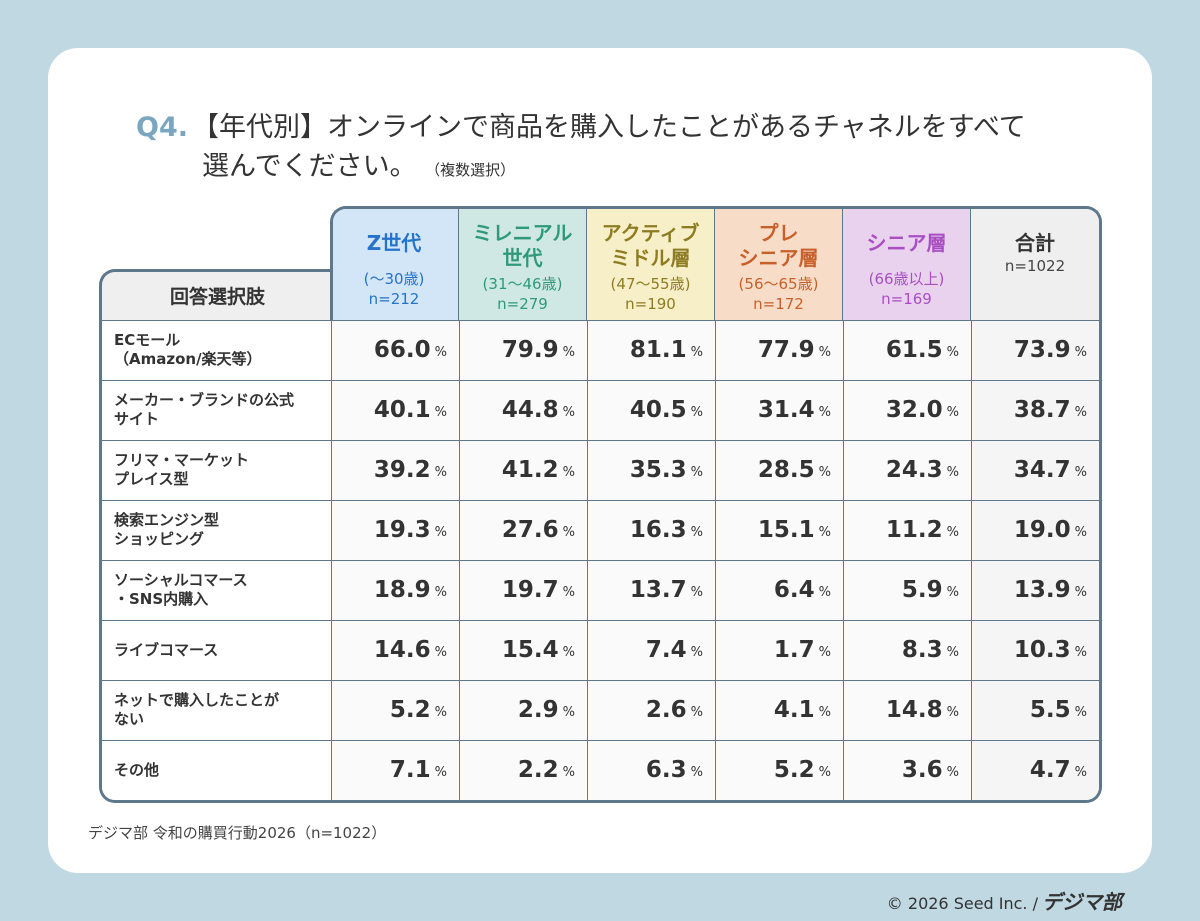  I want to click on column-n: n=1022, so click(1035, 266).